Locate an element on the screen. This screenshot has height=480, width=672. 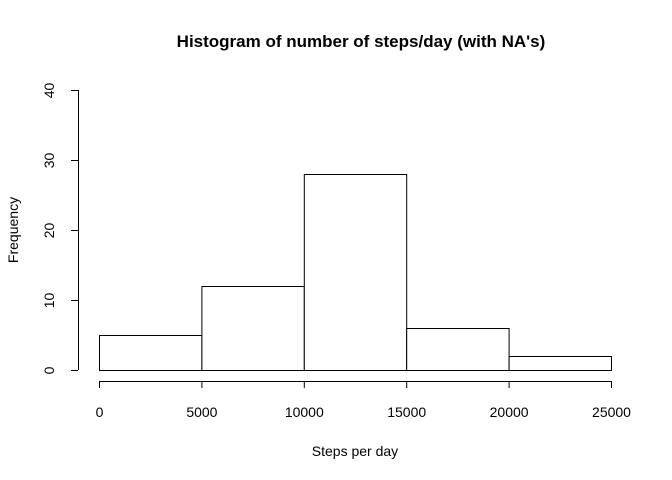
y-tick-label-2: 20 is located at coordinates (49, 231).